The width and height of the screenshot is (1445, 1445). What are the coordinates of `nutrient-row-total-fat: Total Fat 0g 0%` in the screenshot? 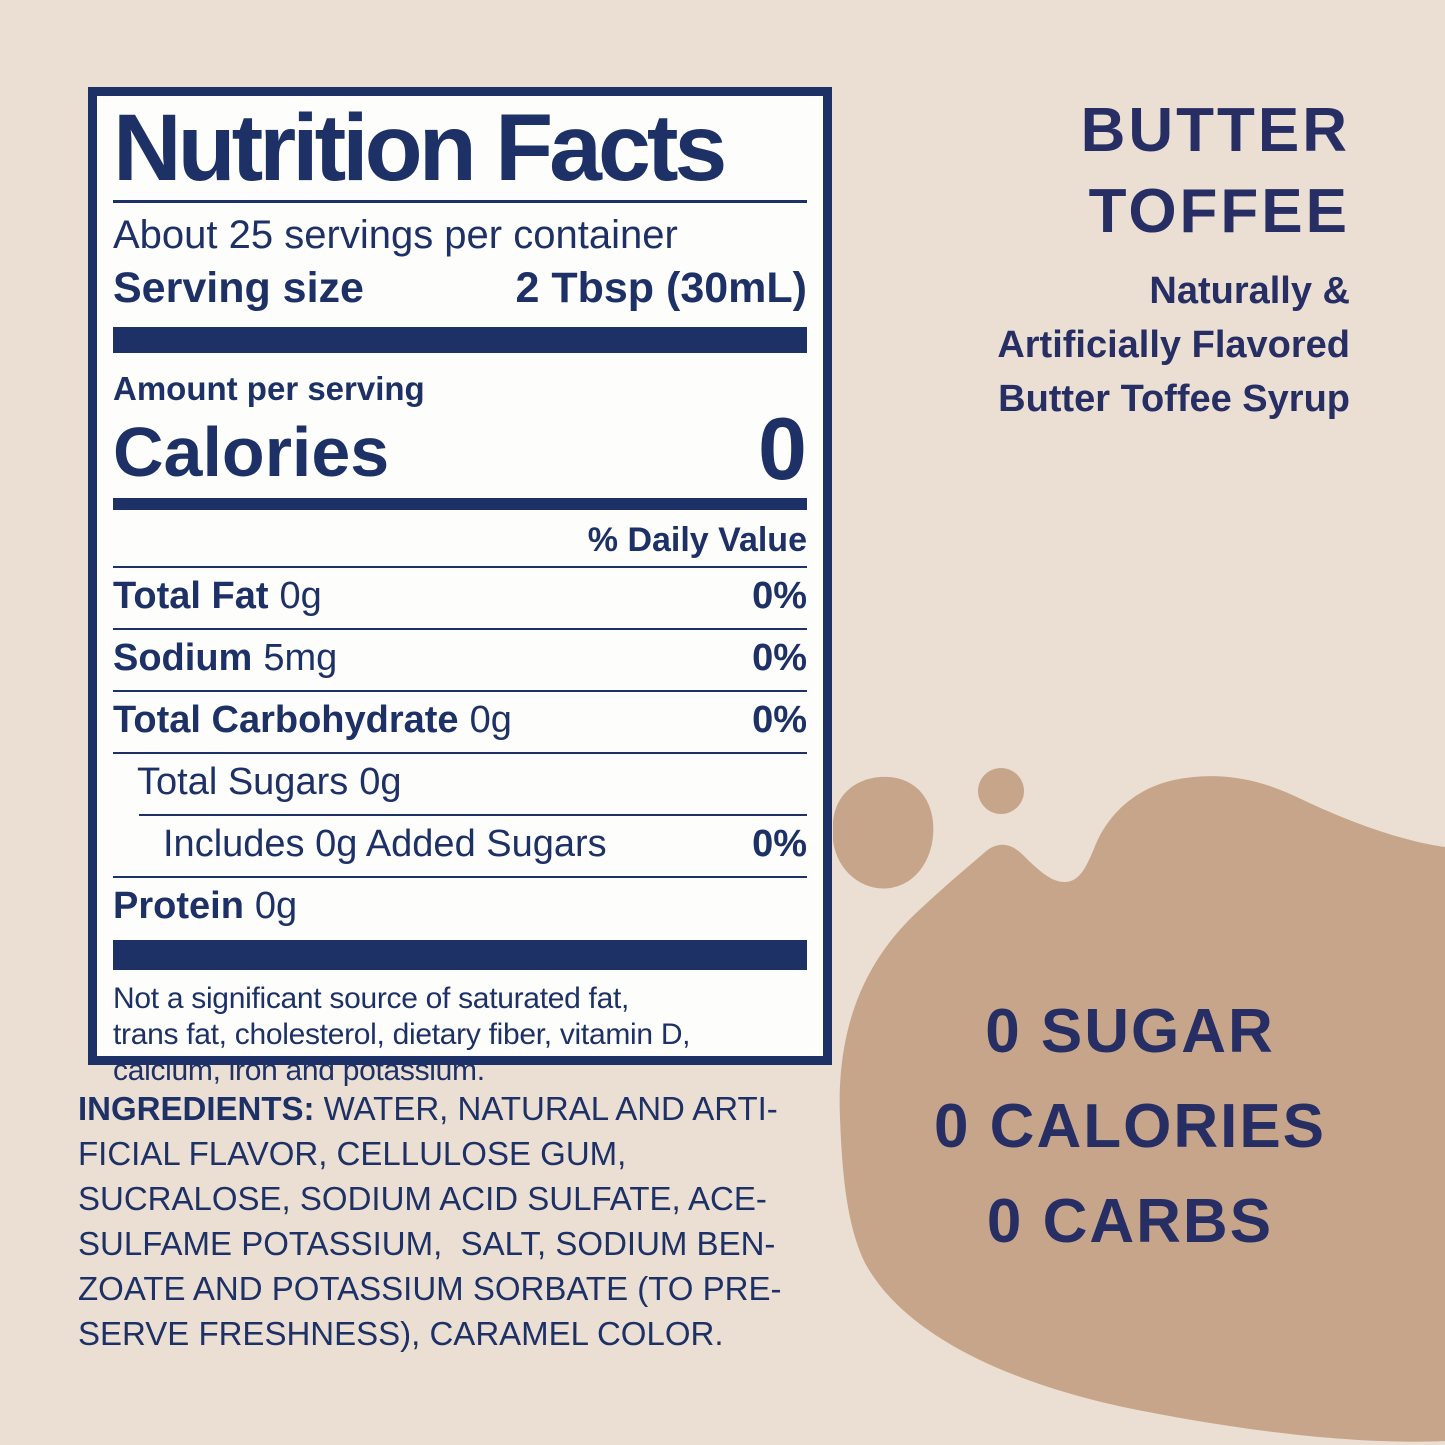 It's located at (460, 596).